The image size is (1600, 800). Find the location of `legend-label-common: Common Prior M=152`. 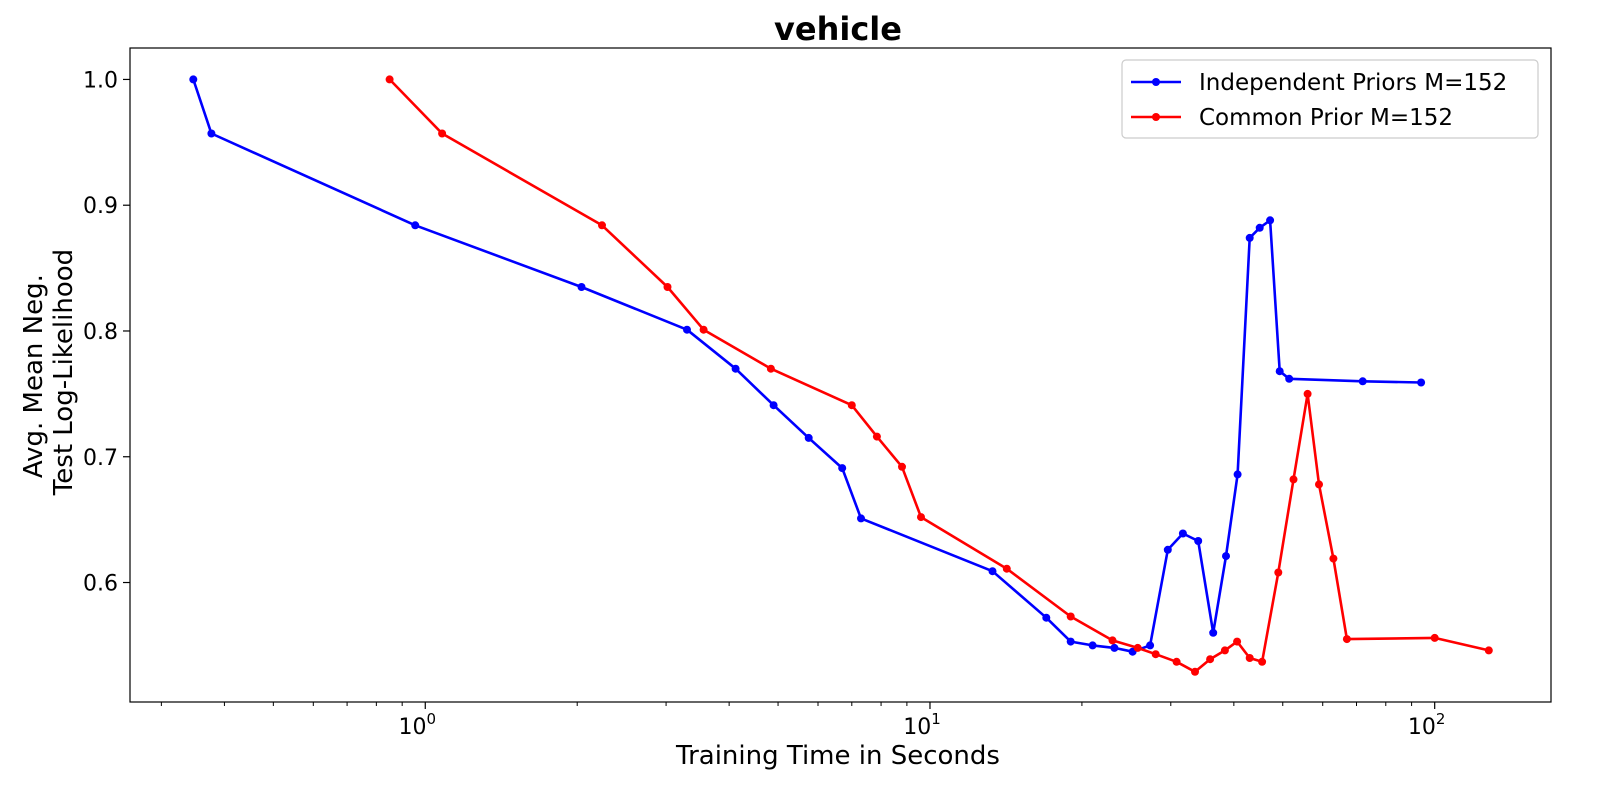

legend-label-common: Common Prior M=152 is located at coordinates (1326, 118).